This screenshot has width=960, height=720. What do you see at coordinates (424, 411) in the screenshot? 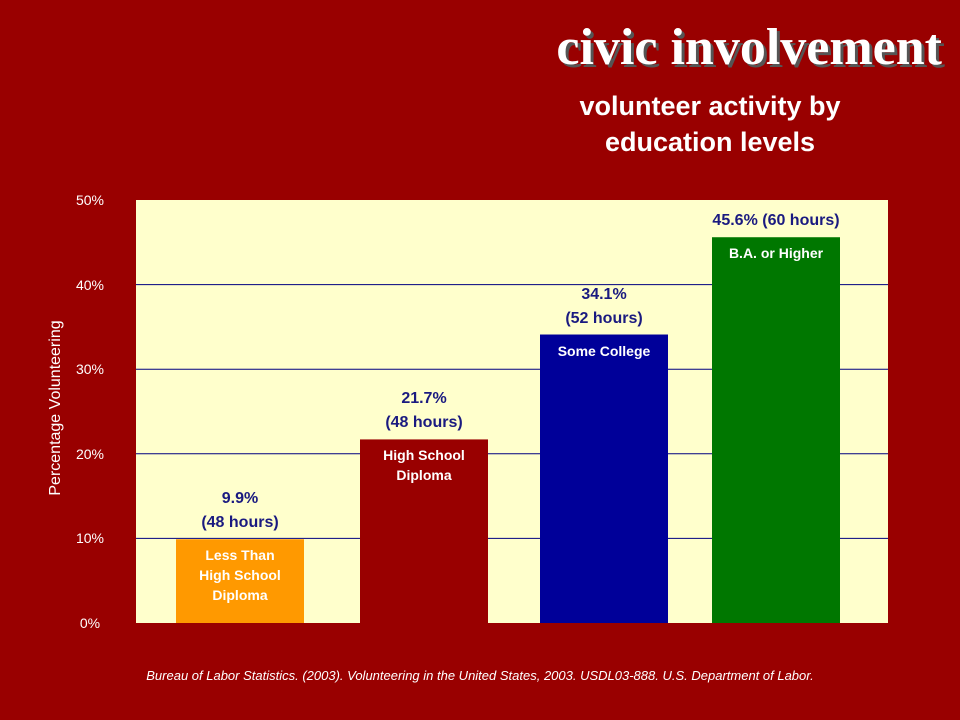
I see `value-label: 21.7% (48 hours)` at bounding box center [424, 411].